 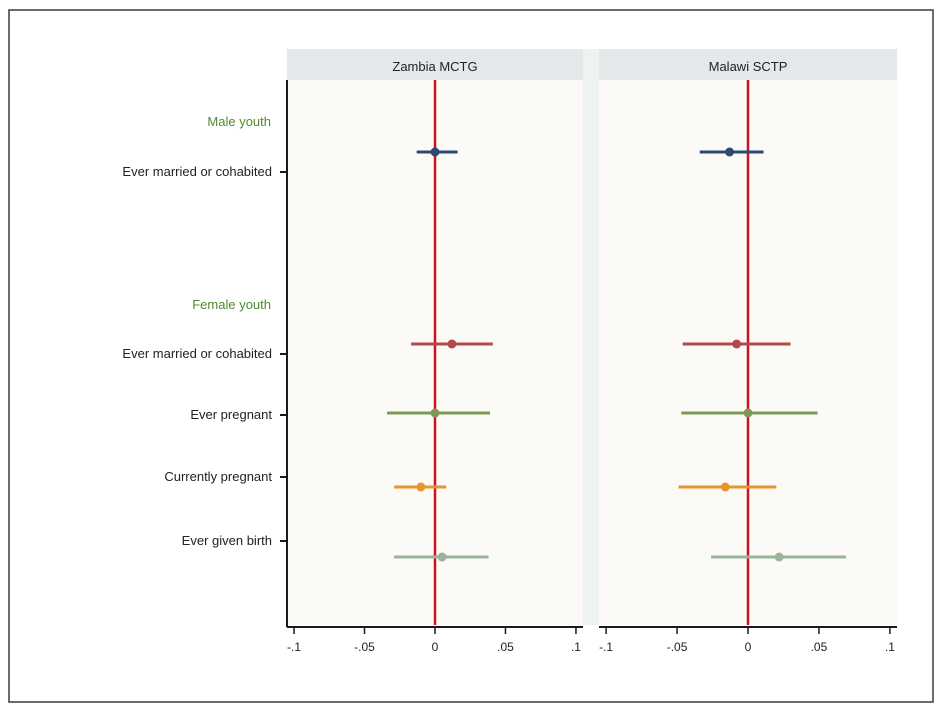 I want to click on x-tick-label-malawi-1: -.05, so click(x=677, y=647).